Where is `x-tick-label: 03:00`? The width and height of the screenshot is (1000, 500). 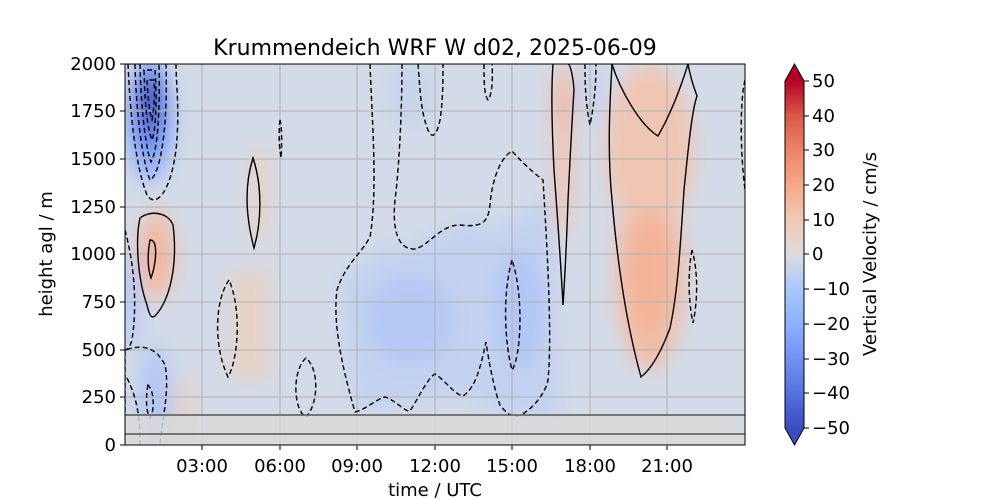 x-tick-label: 03:00 is located at coordinates (202, 466).